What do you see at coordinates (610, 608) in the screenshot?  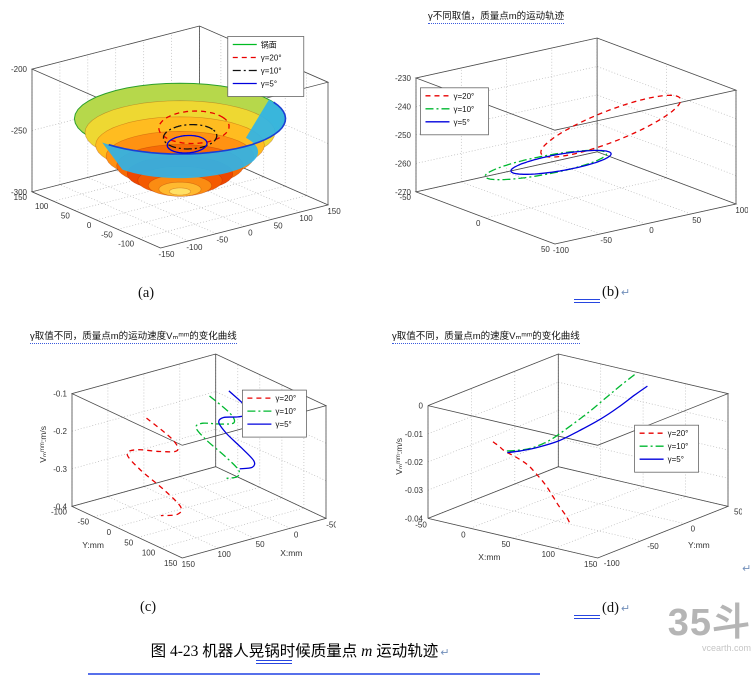 I see `subplot-d-label-text: (d)` at bounding box center [610, 608].